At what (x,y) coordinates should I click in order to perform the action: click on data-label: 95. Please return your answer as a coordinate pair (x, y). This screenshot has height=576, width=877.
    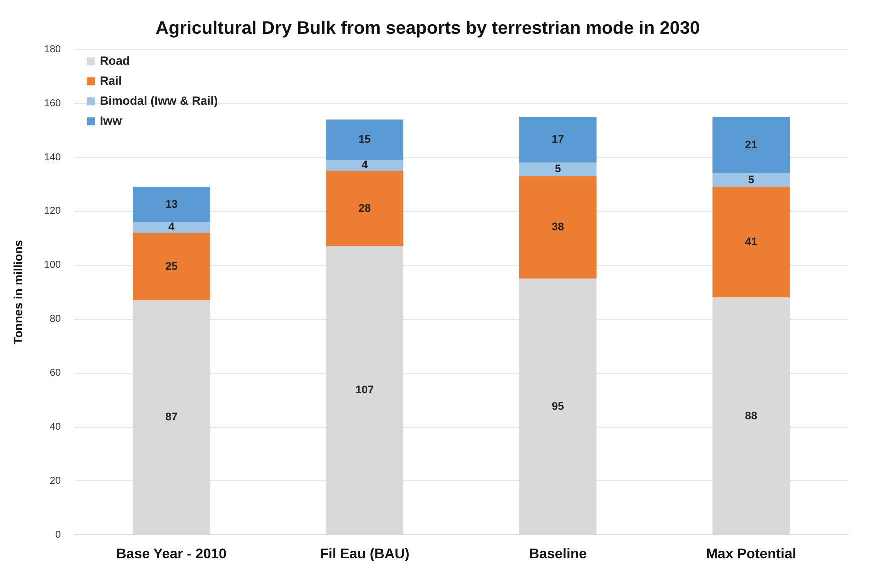
    Looking at the image, I should click on (558, 406).